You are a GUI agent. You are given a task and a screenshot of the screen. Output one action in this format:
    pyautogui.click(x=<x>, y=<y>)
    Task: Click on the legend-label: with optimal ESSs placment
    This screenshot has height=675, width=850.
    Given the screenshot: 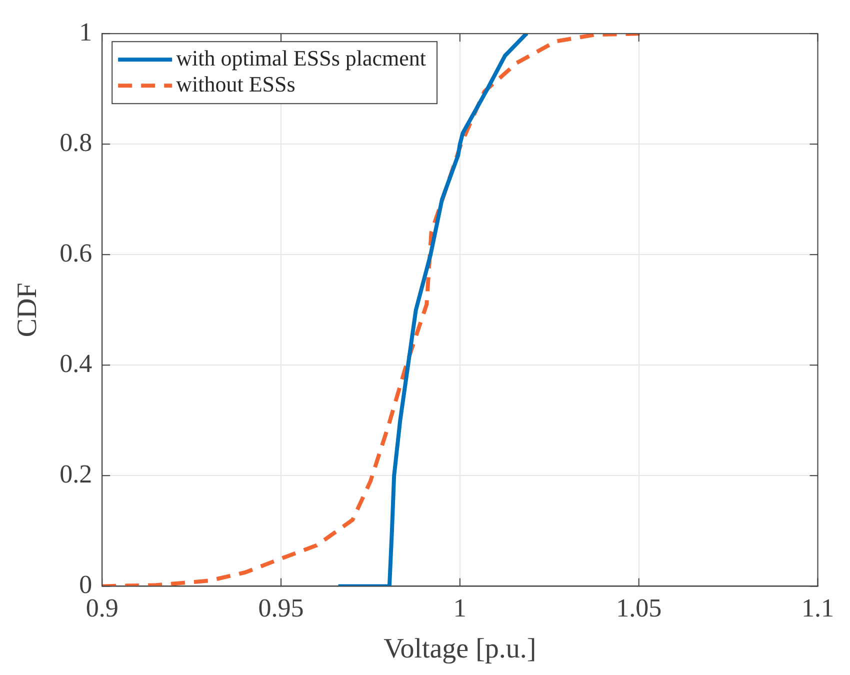 What is the action you would take?
    pyautogui.click(x=301, y=57)
    